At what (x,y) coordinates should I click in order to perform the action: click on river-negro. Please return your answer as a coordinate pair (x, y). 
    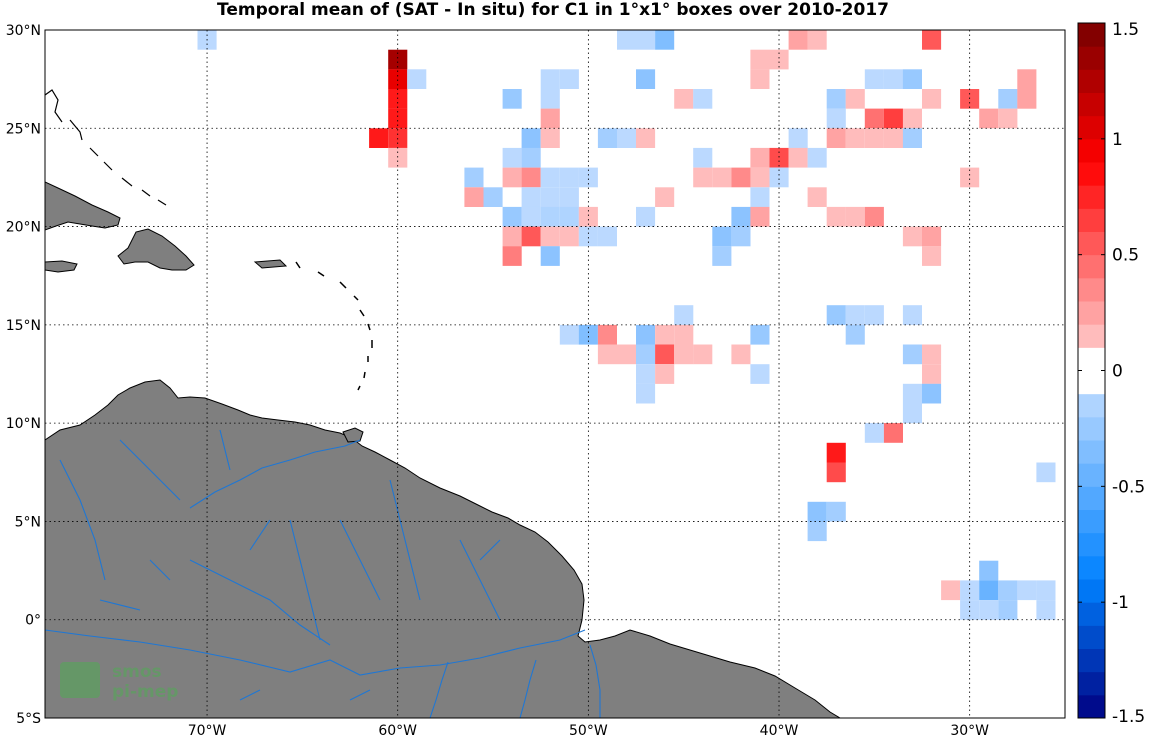
    Looking at the image, I should click on (260, 602).